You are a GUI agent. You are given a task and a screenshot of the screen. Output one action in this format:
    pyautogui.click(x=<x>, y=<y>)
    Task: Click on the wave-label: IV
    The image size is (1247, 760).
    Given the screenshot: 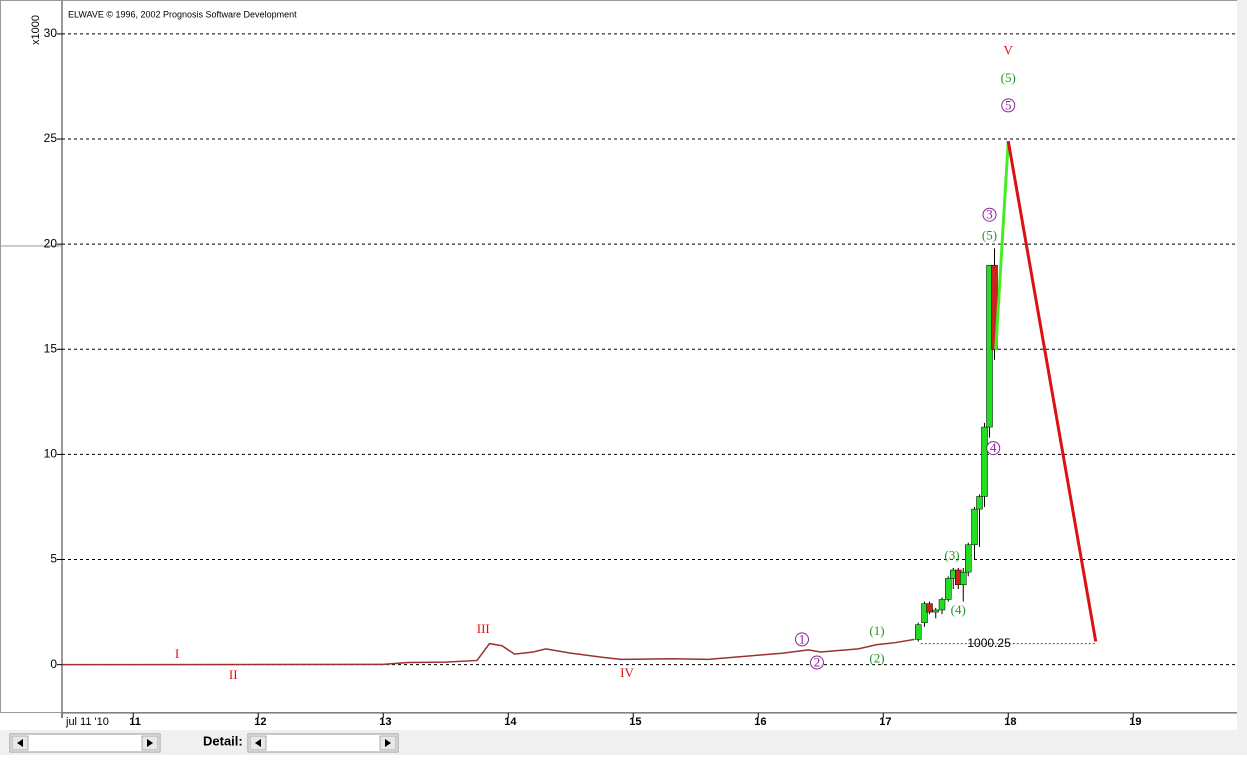 What is the action you would take?
    pyautogui.click(x=627, y=672)
    